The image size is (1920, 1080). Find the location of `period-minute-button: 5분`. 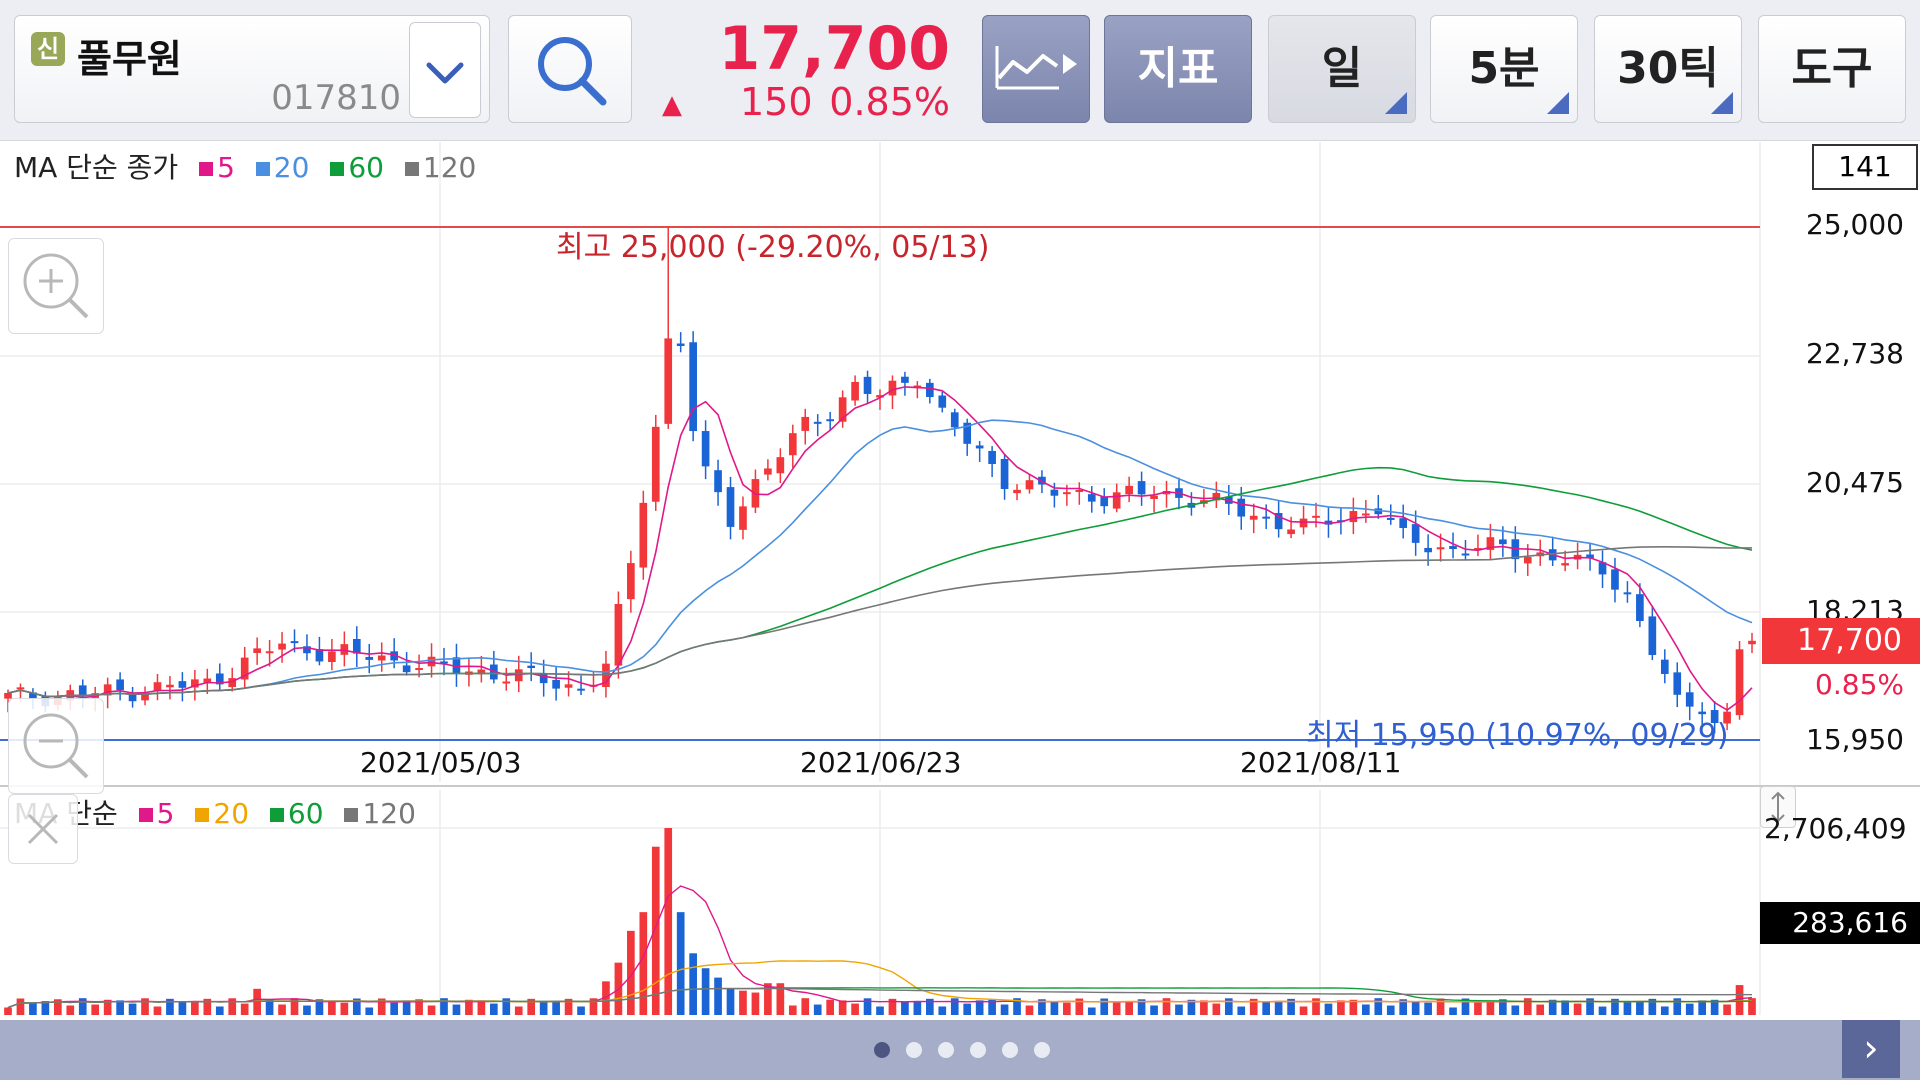

period-minute-button: 5분 is located at coordinates (1504, 69).